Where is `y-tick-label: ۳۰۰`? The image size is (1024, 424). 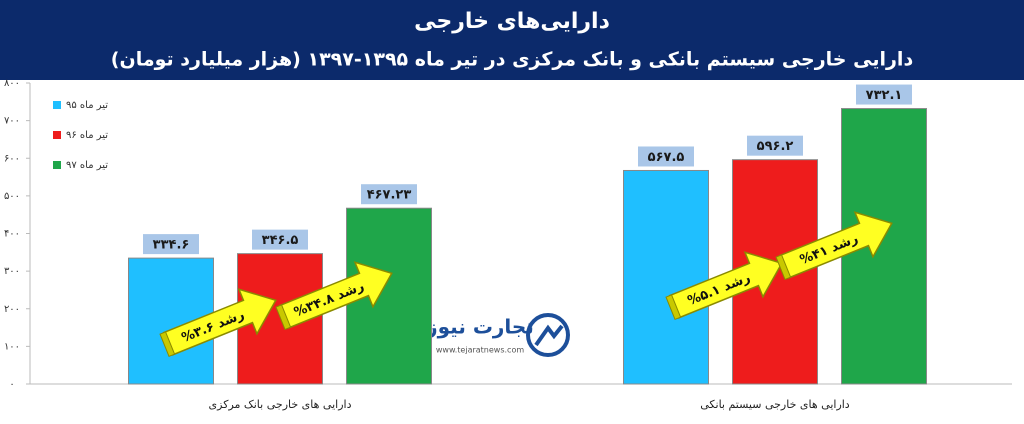 y-tick-label: ۳۰۰ is located at coordinates (12, 271).